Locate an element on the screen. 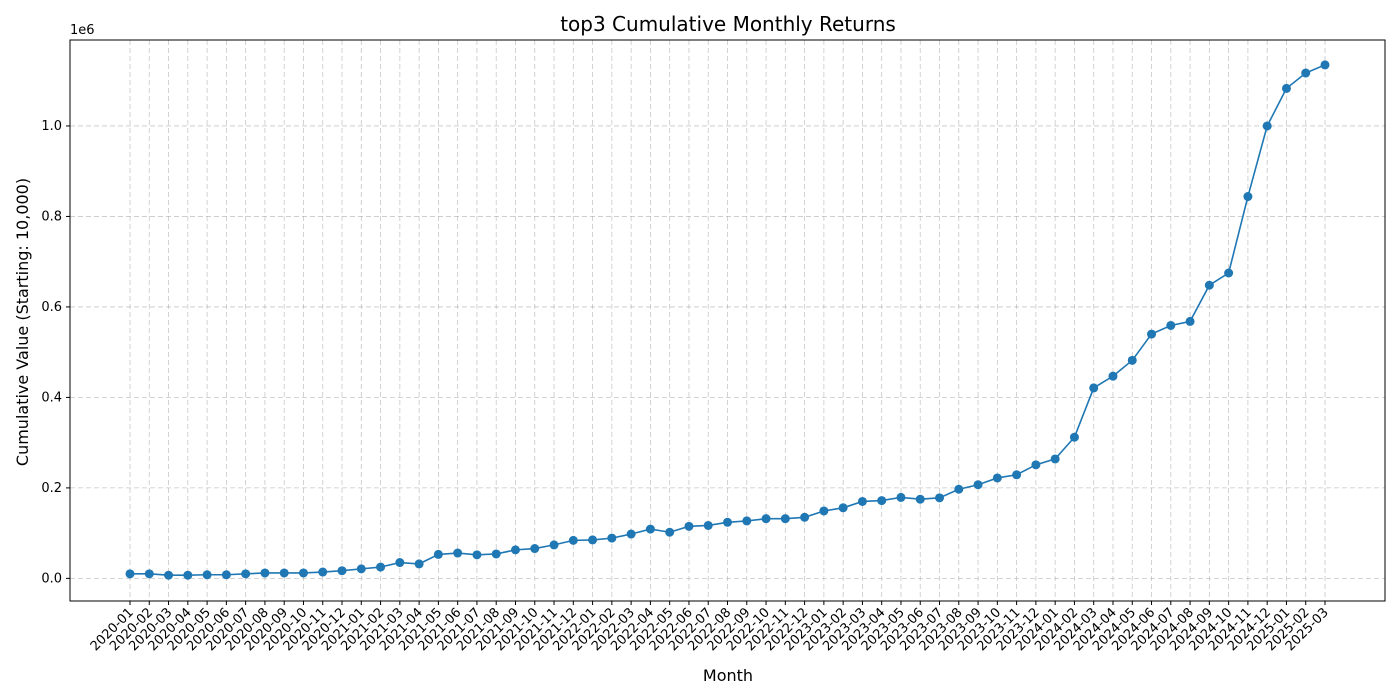 This screenshot has height=700, width=1400. y-tick-label: 1.0 is located at coordinates (51, 126).